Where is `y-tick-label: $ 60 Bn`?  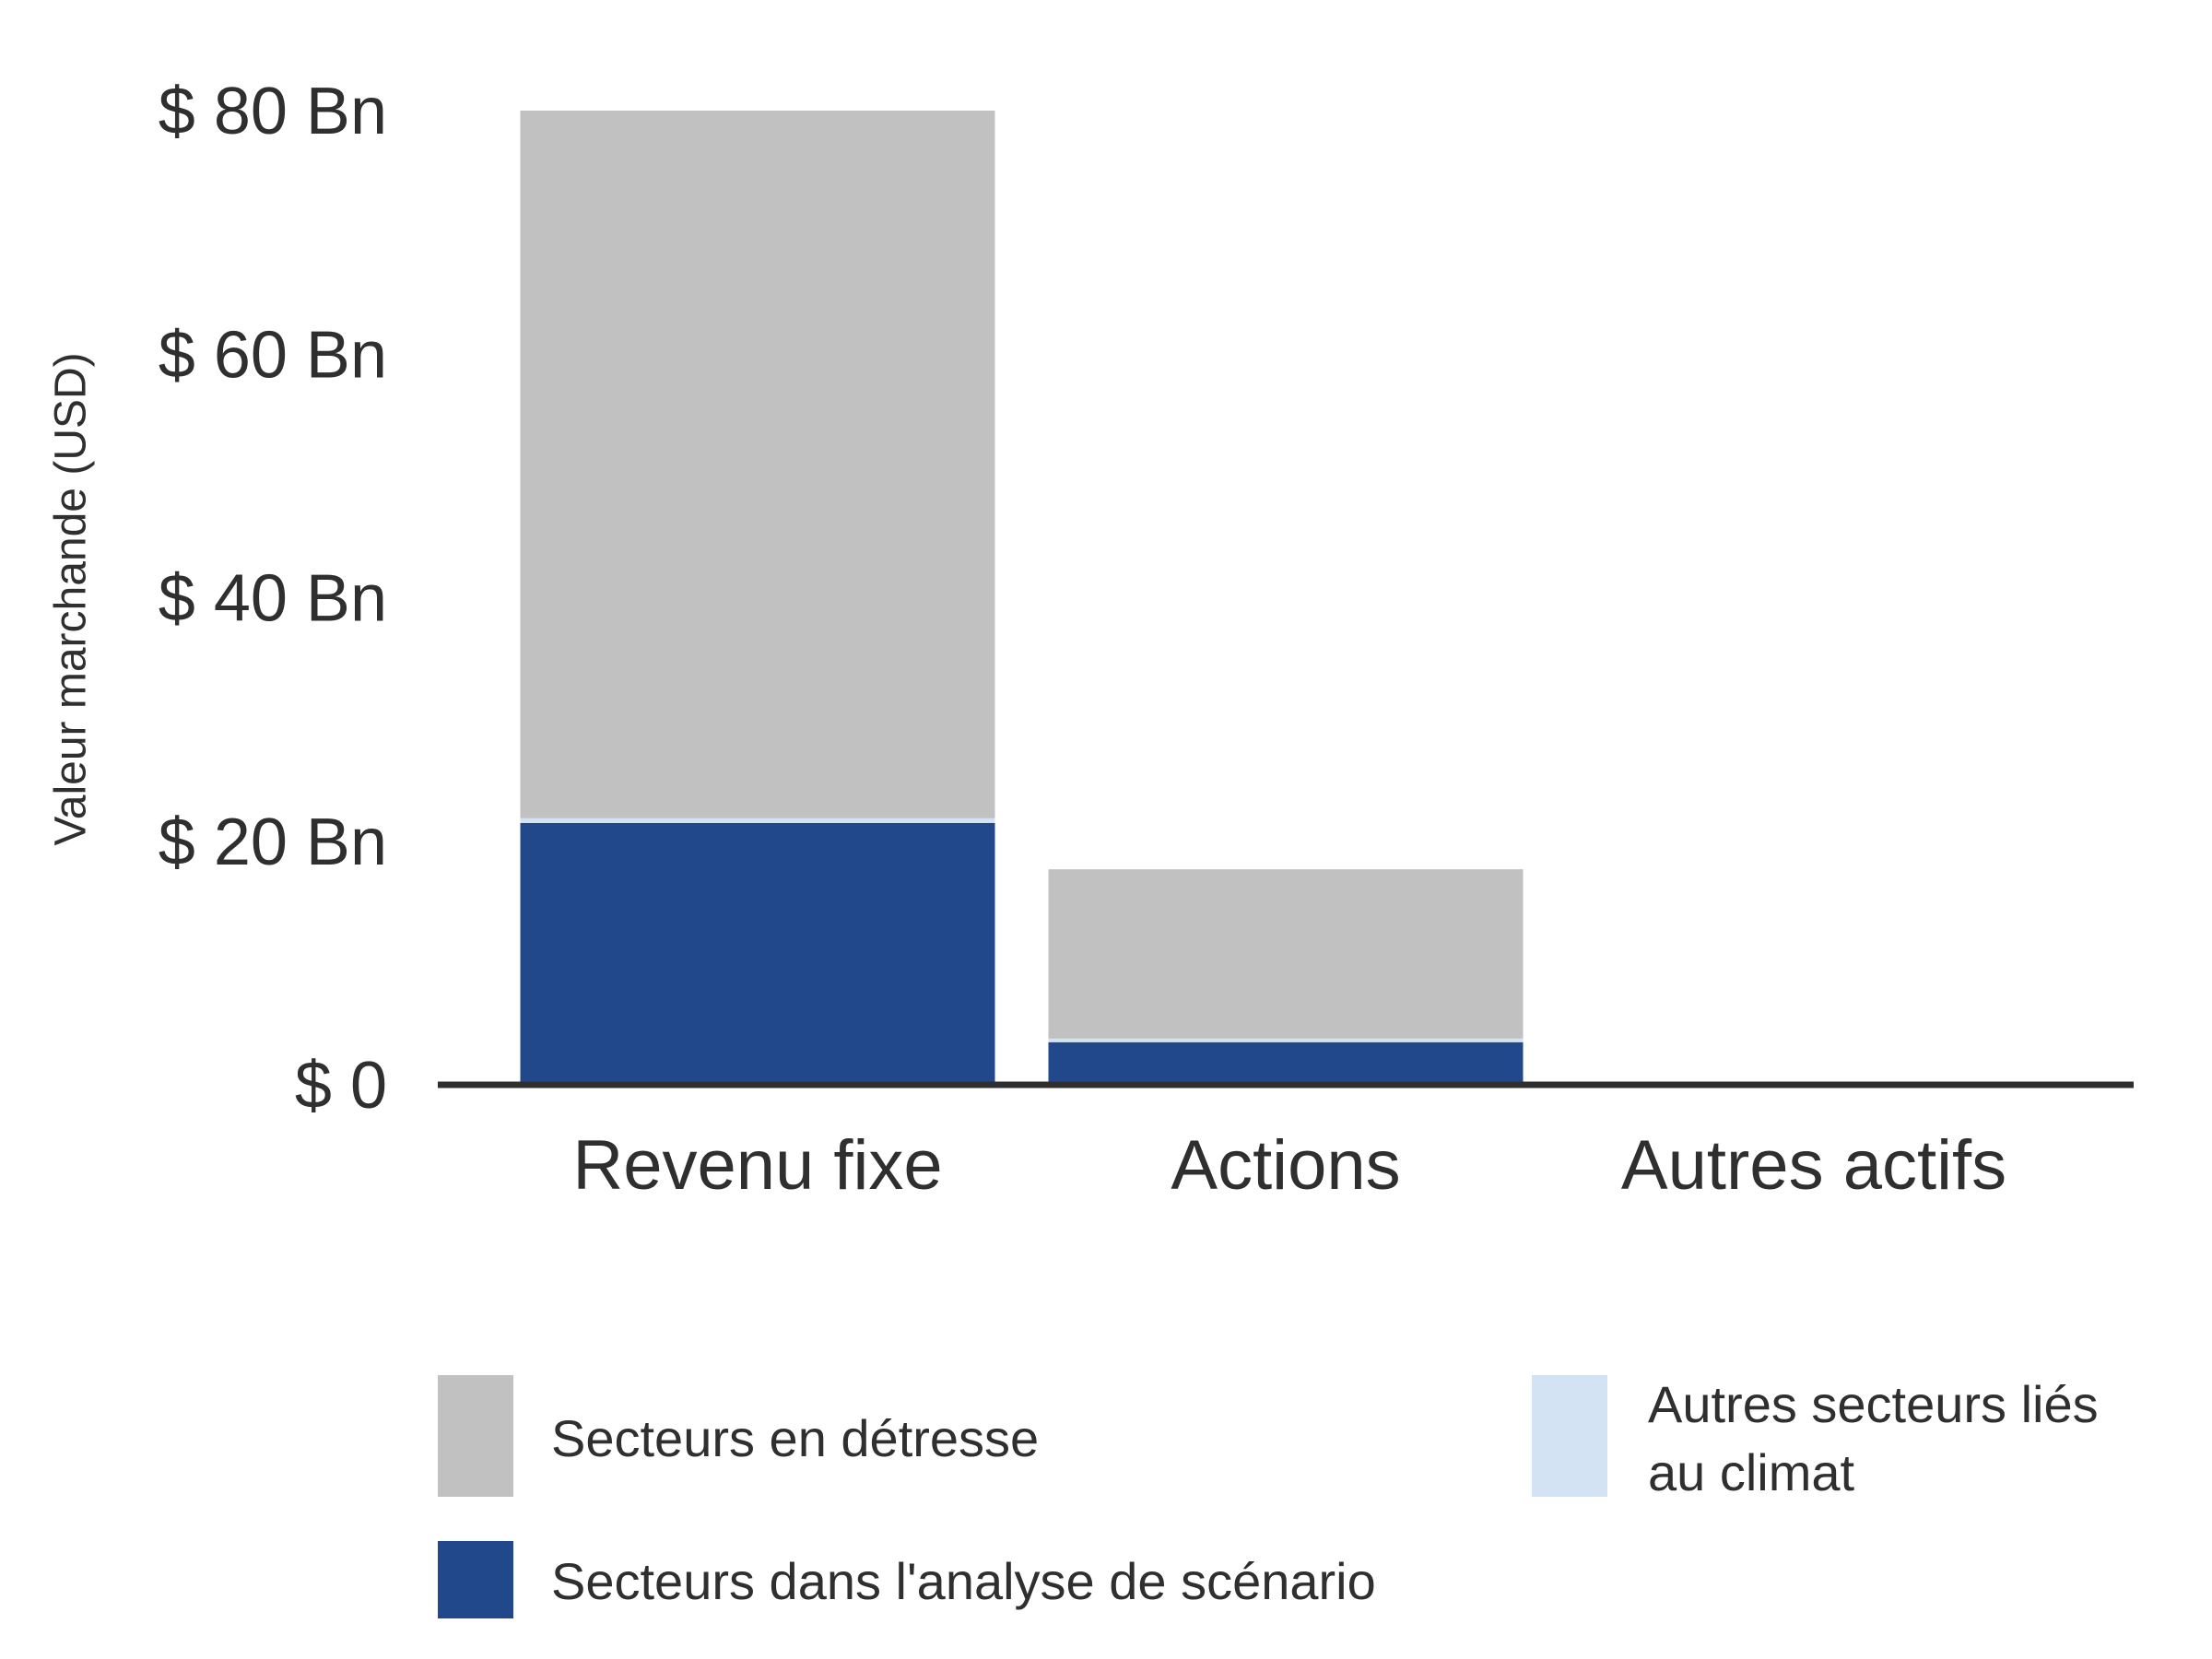 y-tick-label: $ 60 Bn is located at coordinates (273, 355).